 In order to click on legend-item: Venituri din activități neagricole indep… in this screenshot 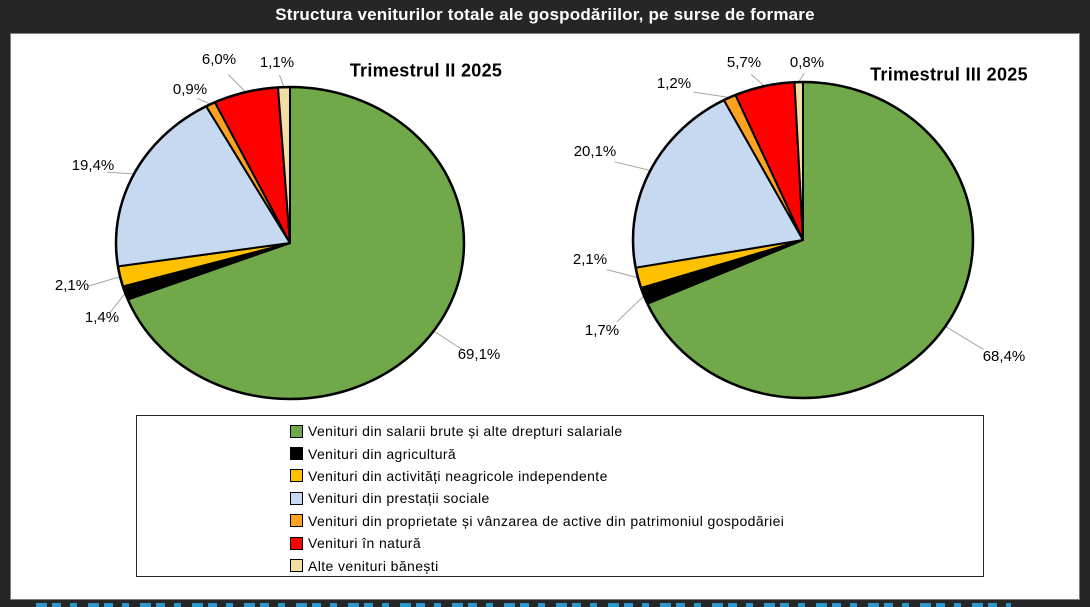, I will do `click(636, 476)`.